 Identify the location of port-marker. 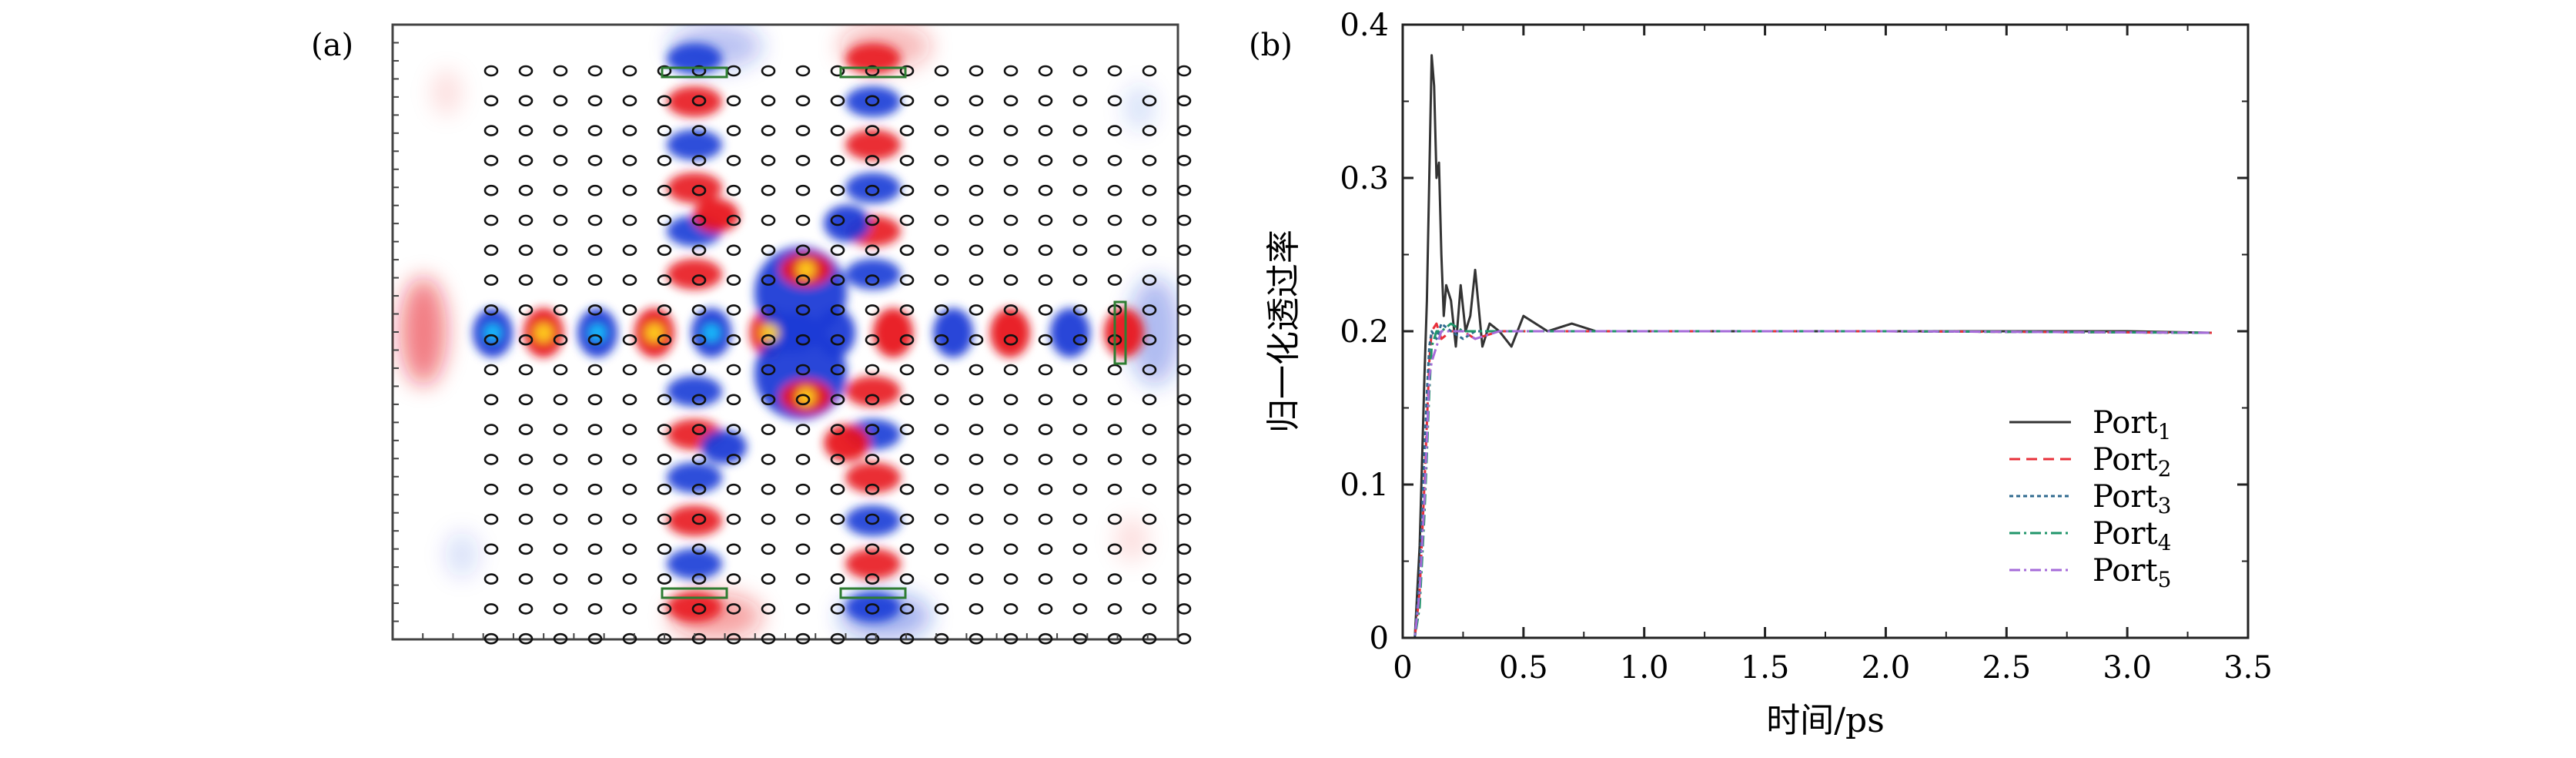
(695, 73).